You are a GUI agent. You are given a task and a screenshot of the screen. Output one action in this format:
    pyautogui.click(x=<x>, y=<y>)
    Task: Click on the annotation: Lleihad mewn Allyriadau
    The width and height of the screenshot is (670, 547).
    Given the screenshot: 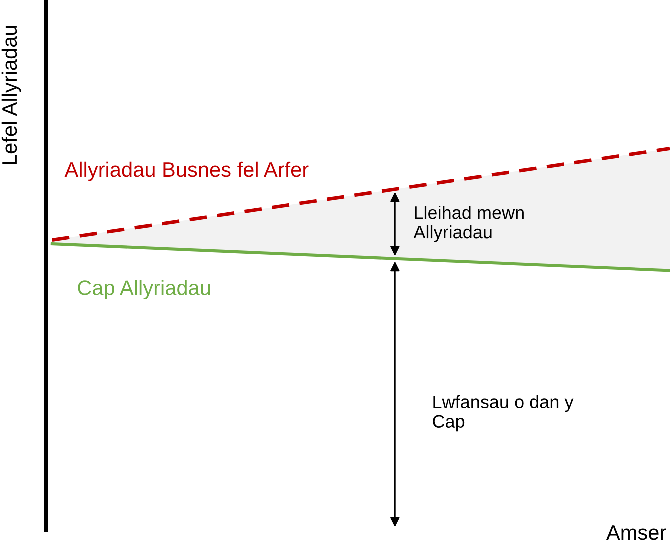 What is the action you would take?
    pyautogui.click(x=469, y=224)
    